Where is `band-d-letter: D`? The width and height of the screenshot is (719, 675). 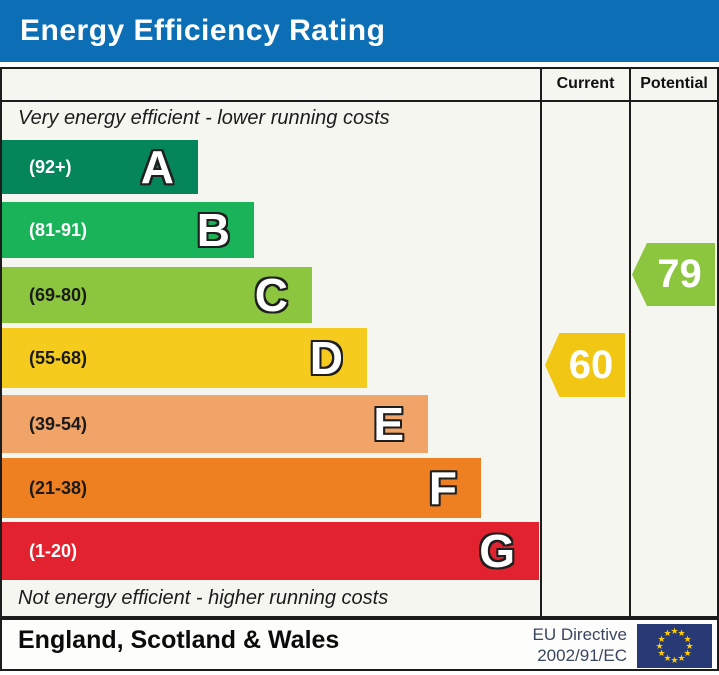
band-d-letter: D is located at coordinates (326, 358).